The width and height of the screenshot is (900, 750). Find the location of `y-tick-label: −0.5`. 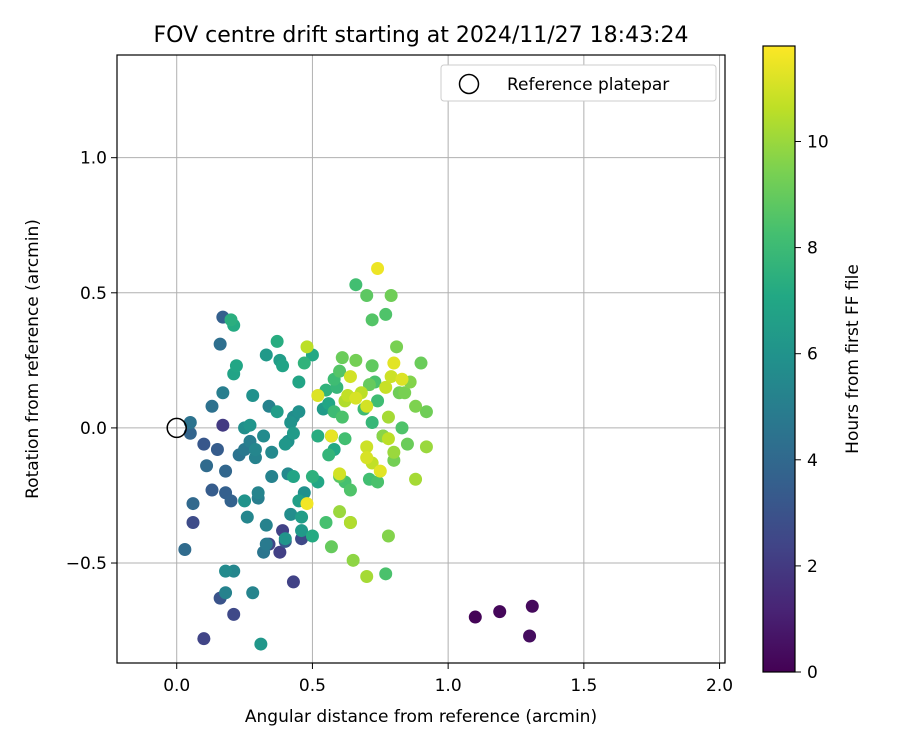

y-tick-label: −0.5 is located at coordinates (86, 564).